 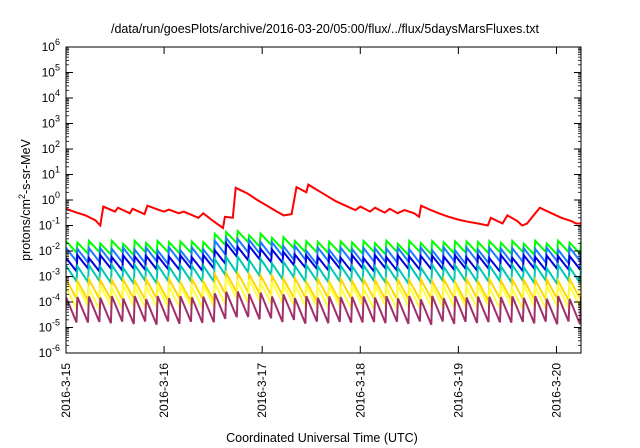 I want to click on y-tick-label: 10⁵, so click(x=51, y=71).